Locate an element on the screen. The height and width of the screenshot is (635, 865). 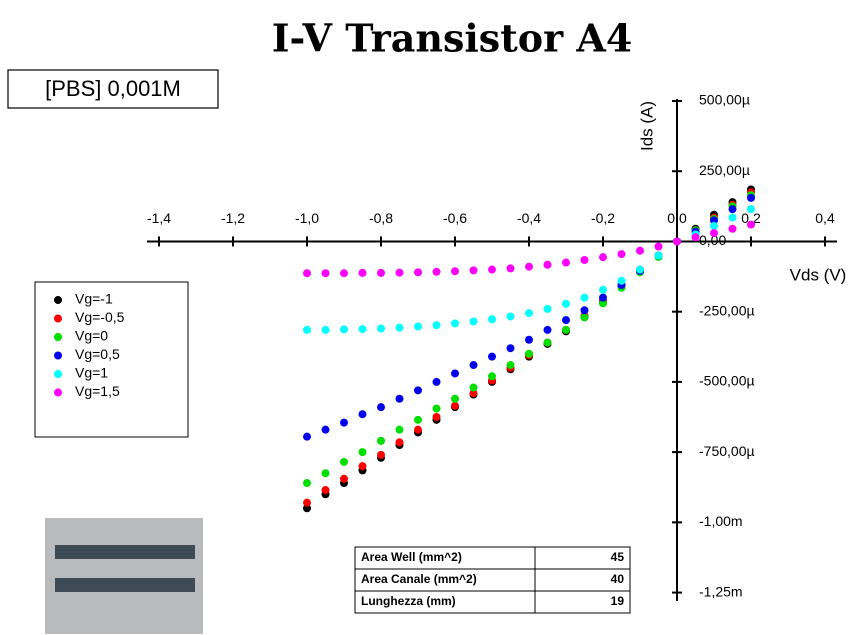
device-photo is located at coordinates (124, 576).